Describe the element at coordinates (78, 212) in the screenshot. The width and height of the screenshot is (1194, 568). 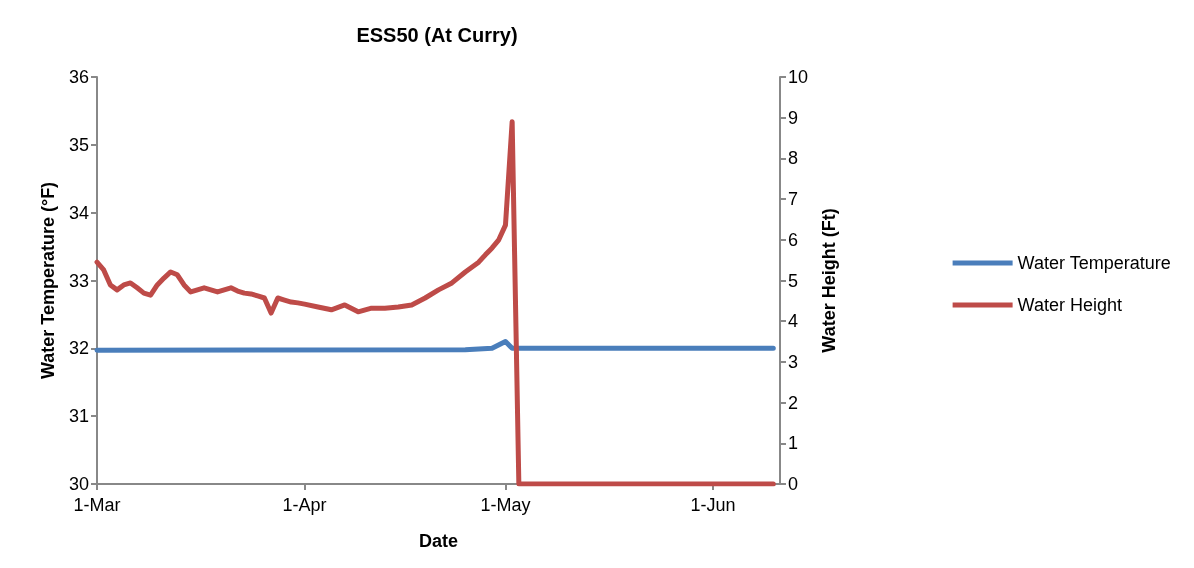
I see `y-tick-label: 34` at that location.